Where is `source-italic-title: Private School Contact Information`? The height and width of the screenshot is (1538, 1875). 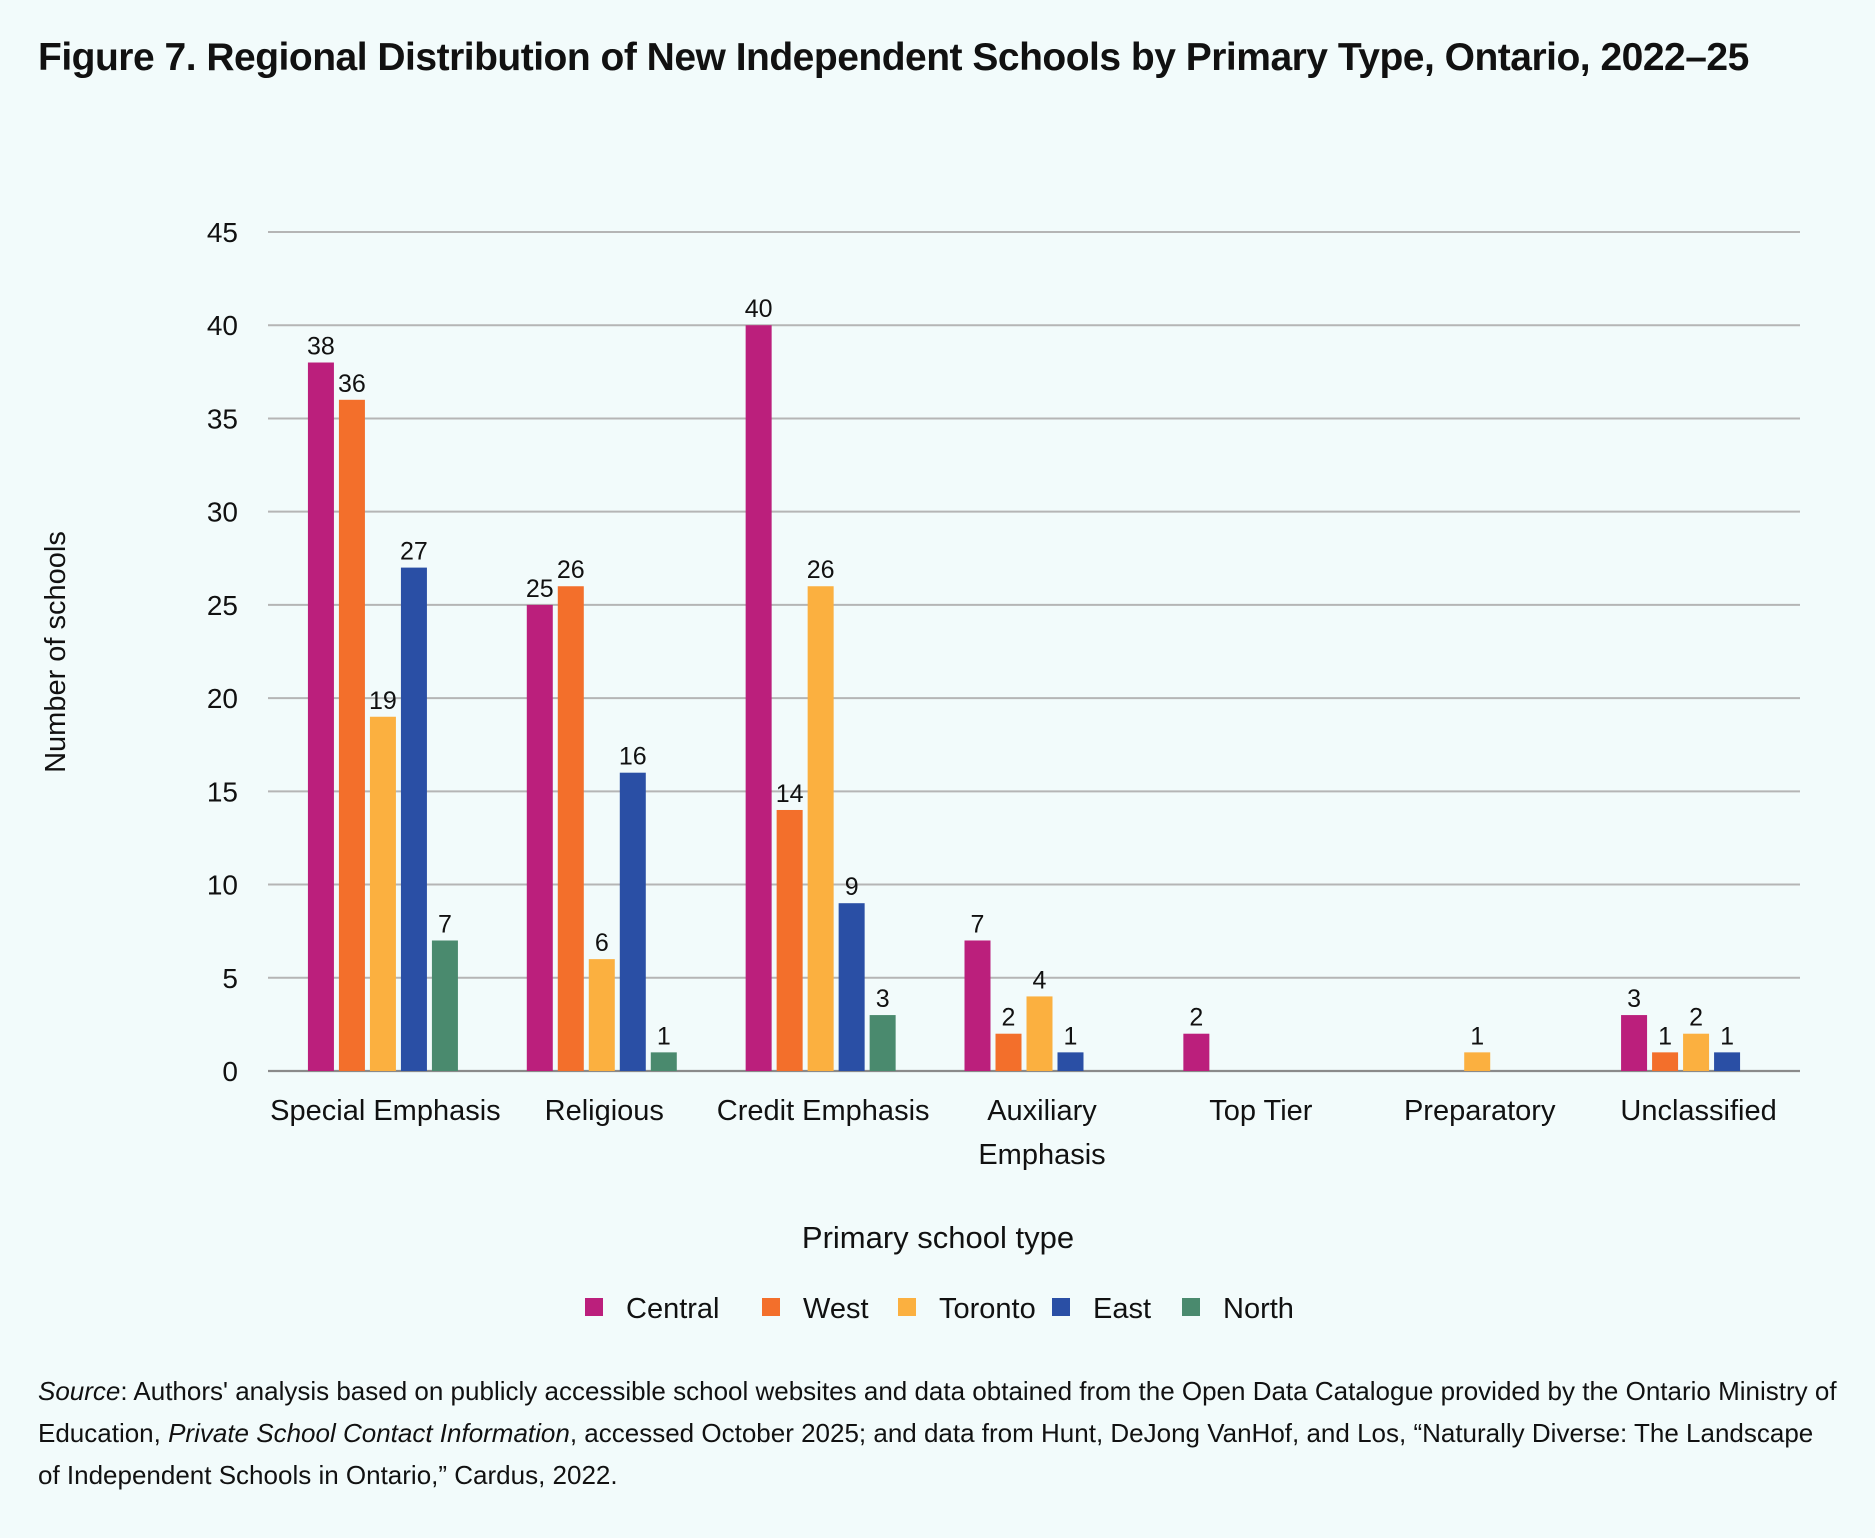 source-italic-title: Private School Contact Information is located at coordinates (369, 1433).